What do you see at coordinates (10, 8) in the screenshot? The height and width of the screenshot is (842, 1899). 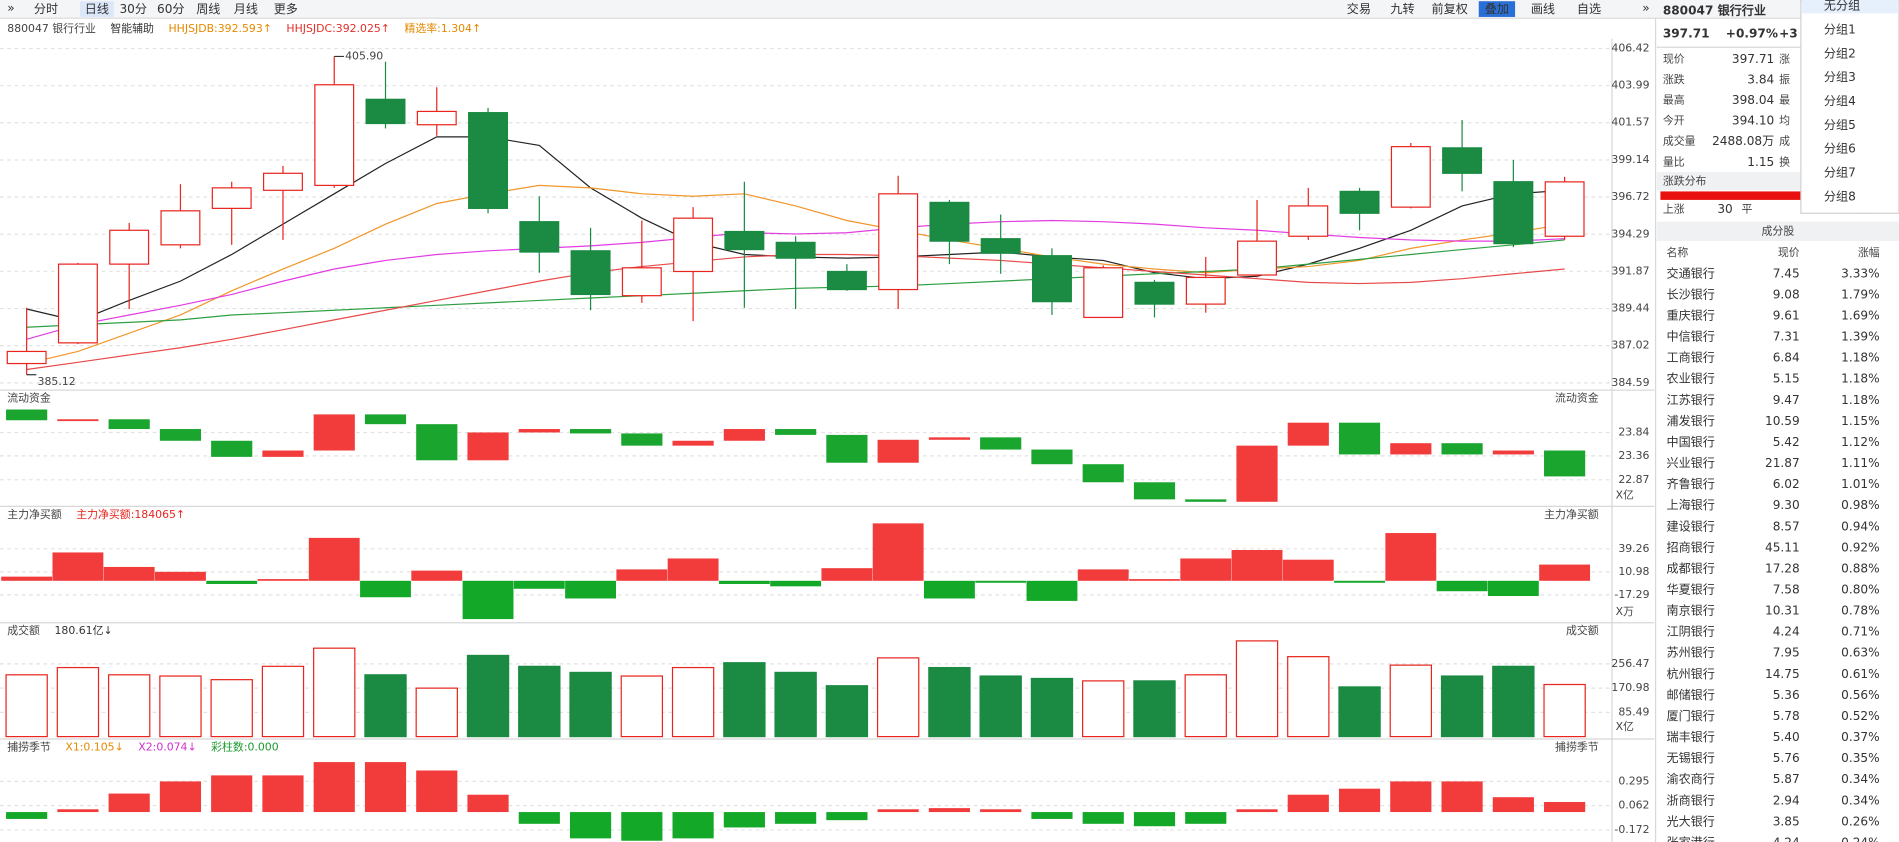 I see `collapse-icon: »` at bounding box center [10, 8].